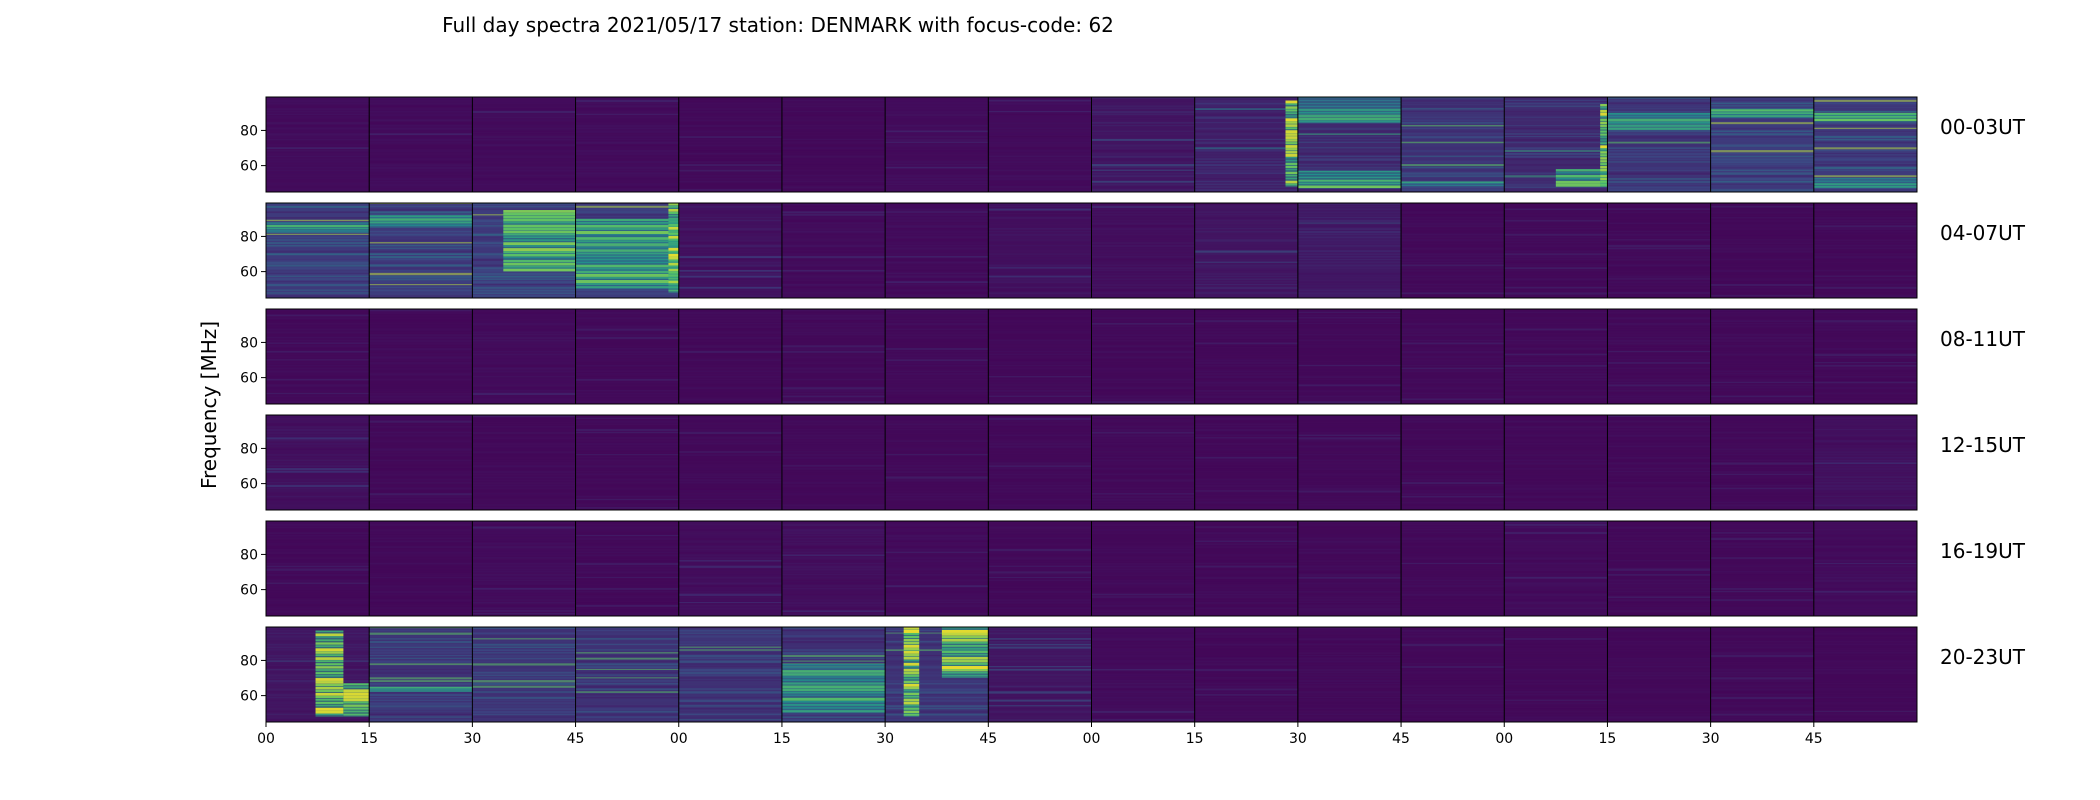 The width and height of the screenshot is (2100, 800). What do you see at coordinates (1983, 445) in the screenshot?
I see `row-time-label: 12-15UT` at bounding box center [1983, 445].